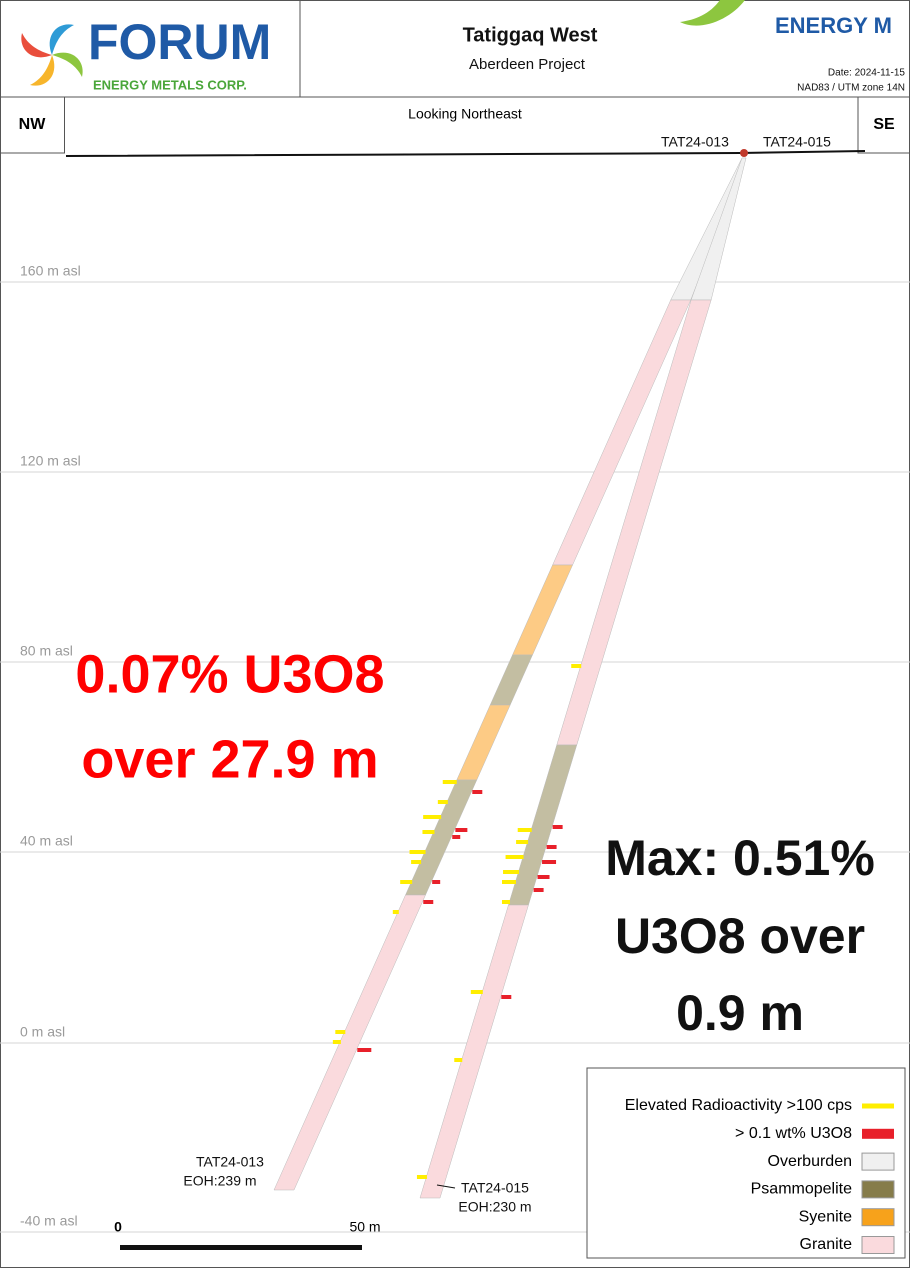  Describe the element at coordinates (170, 84) in the screenshot. I see `logo-tagline: ENERGY METALS CORP.` at that location.